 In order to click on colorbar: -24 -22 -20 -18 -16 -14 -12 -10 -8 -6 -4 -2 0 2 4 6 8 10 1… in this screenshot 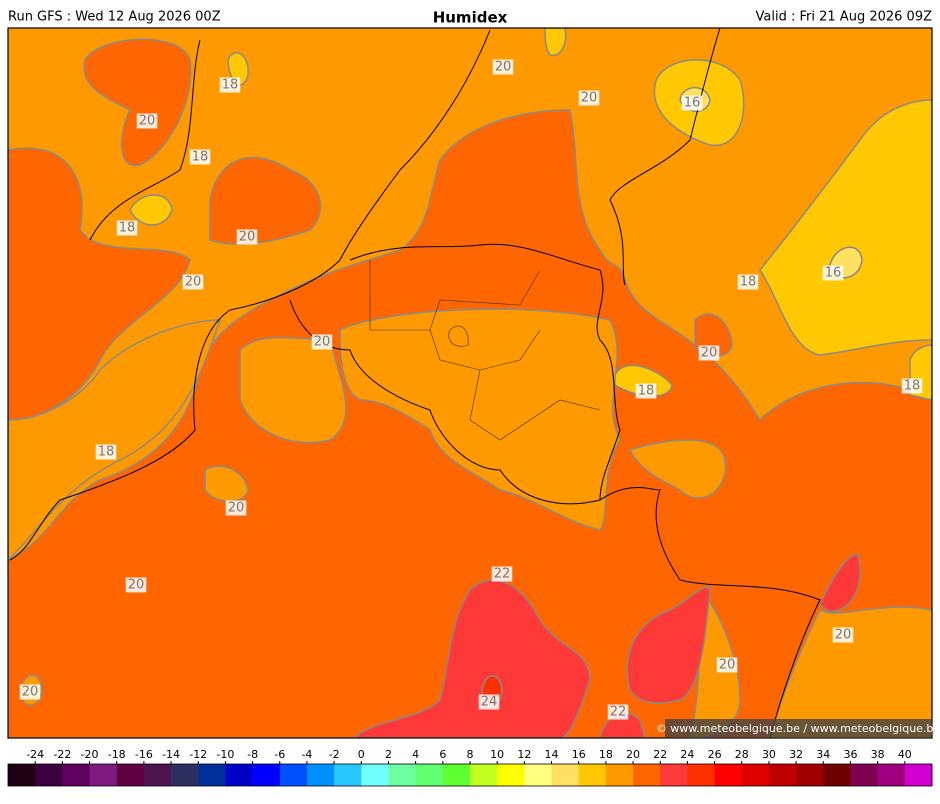, I will do `click(470, 767)`.